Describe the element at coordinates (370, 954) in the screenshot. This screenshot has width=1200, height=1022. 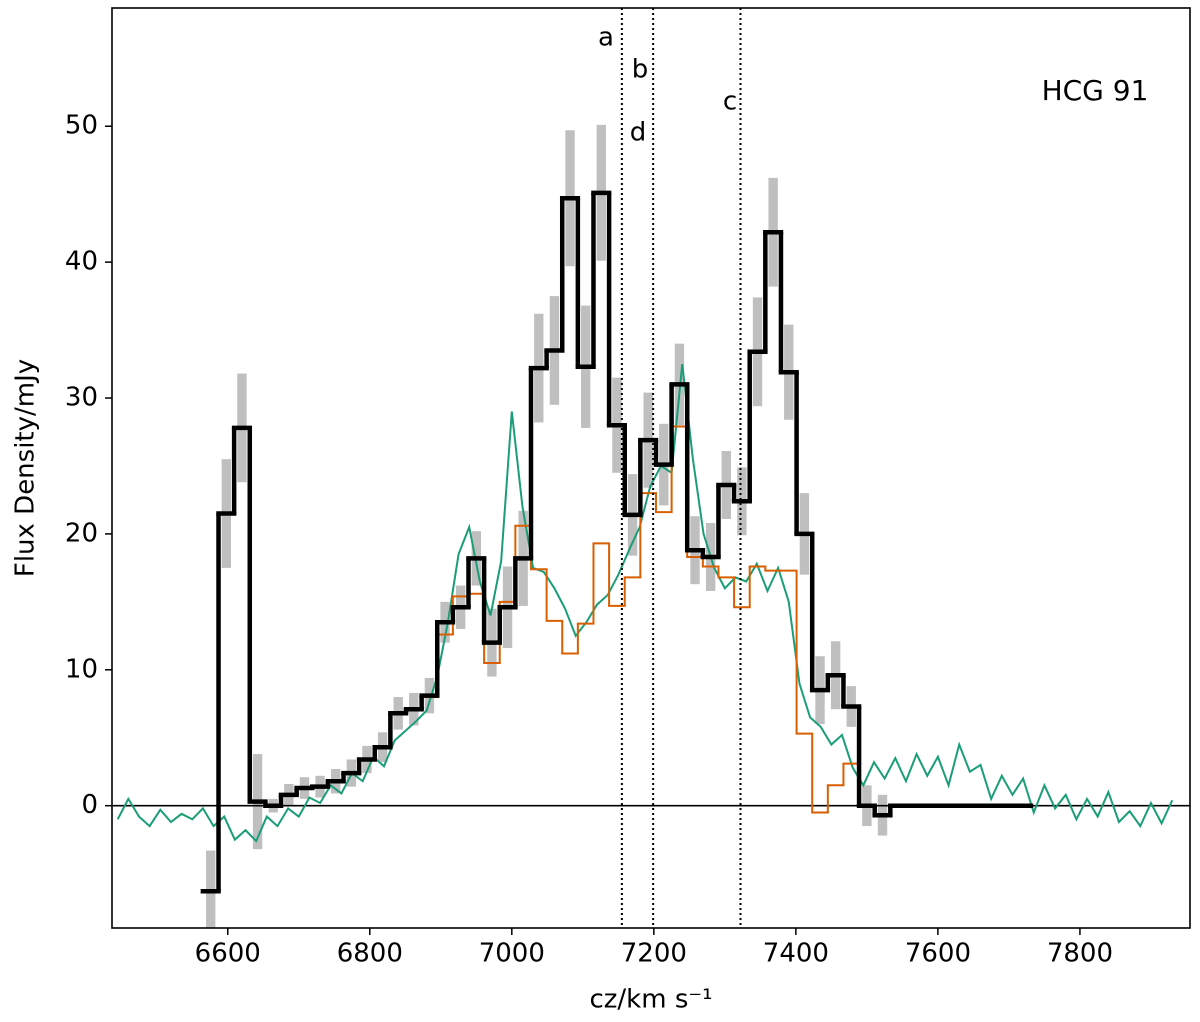
I see `x-tick-label: 6800` at that location.